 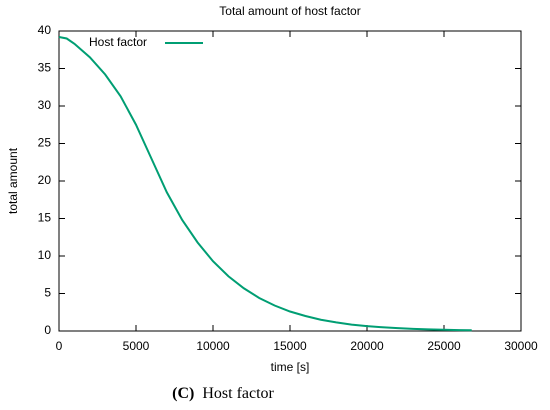 I want to click on x-tick-label: 10000, so click(x=213, y=346).